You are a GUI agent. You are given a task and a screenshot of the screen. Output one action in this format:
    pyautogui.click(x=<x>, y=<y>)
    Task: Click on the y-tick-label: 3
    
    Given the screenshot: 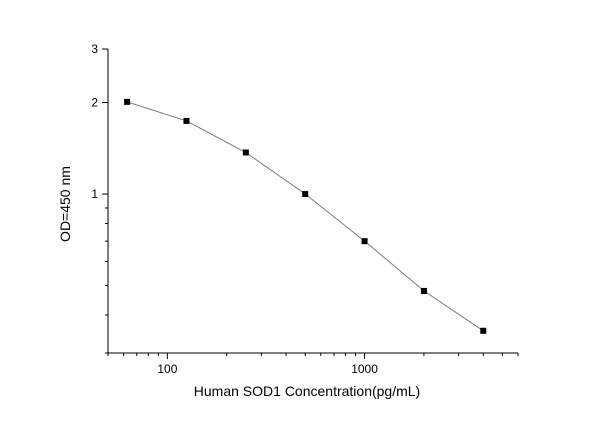 What is the action you would take?
    pyautogui.click(x=94, y=49)
    